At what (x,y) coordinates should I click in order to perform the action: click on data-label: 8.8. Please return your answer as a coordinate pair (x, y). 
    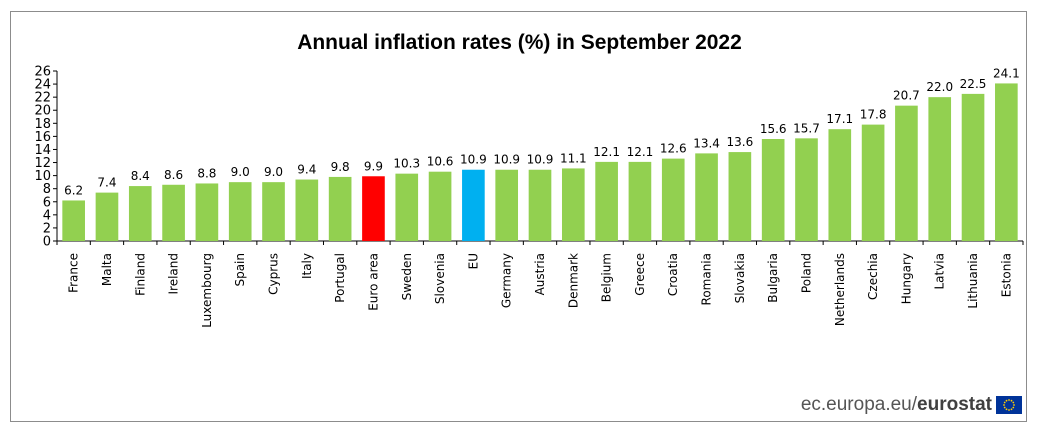
    Looking at the image, I should click on (206, 173).